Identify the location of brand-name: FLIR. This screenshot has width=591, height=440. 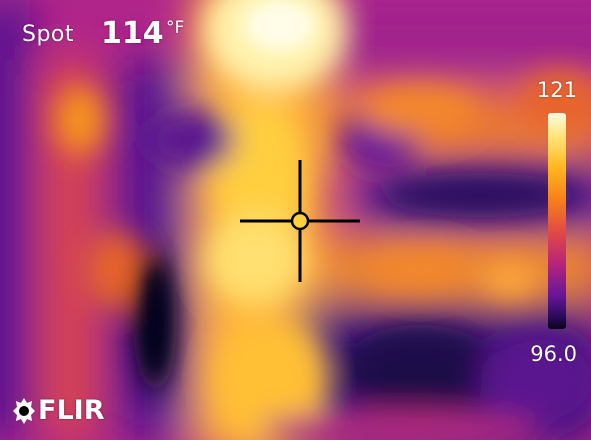
(71, 410).